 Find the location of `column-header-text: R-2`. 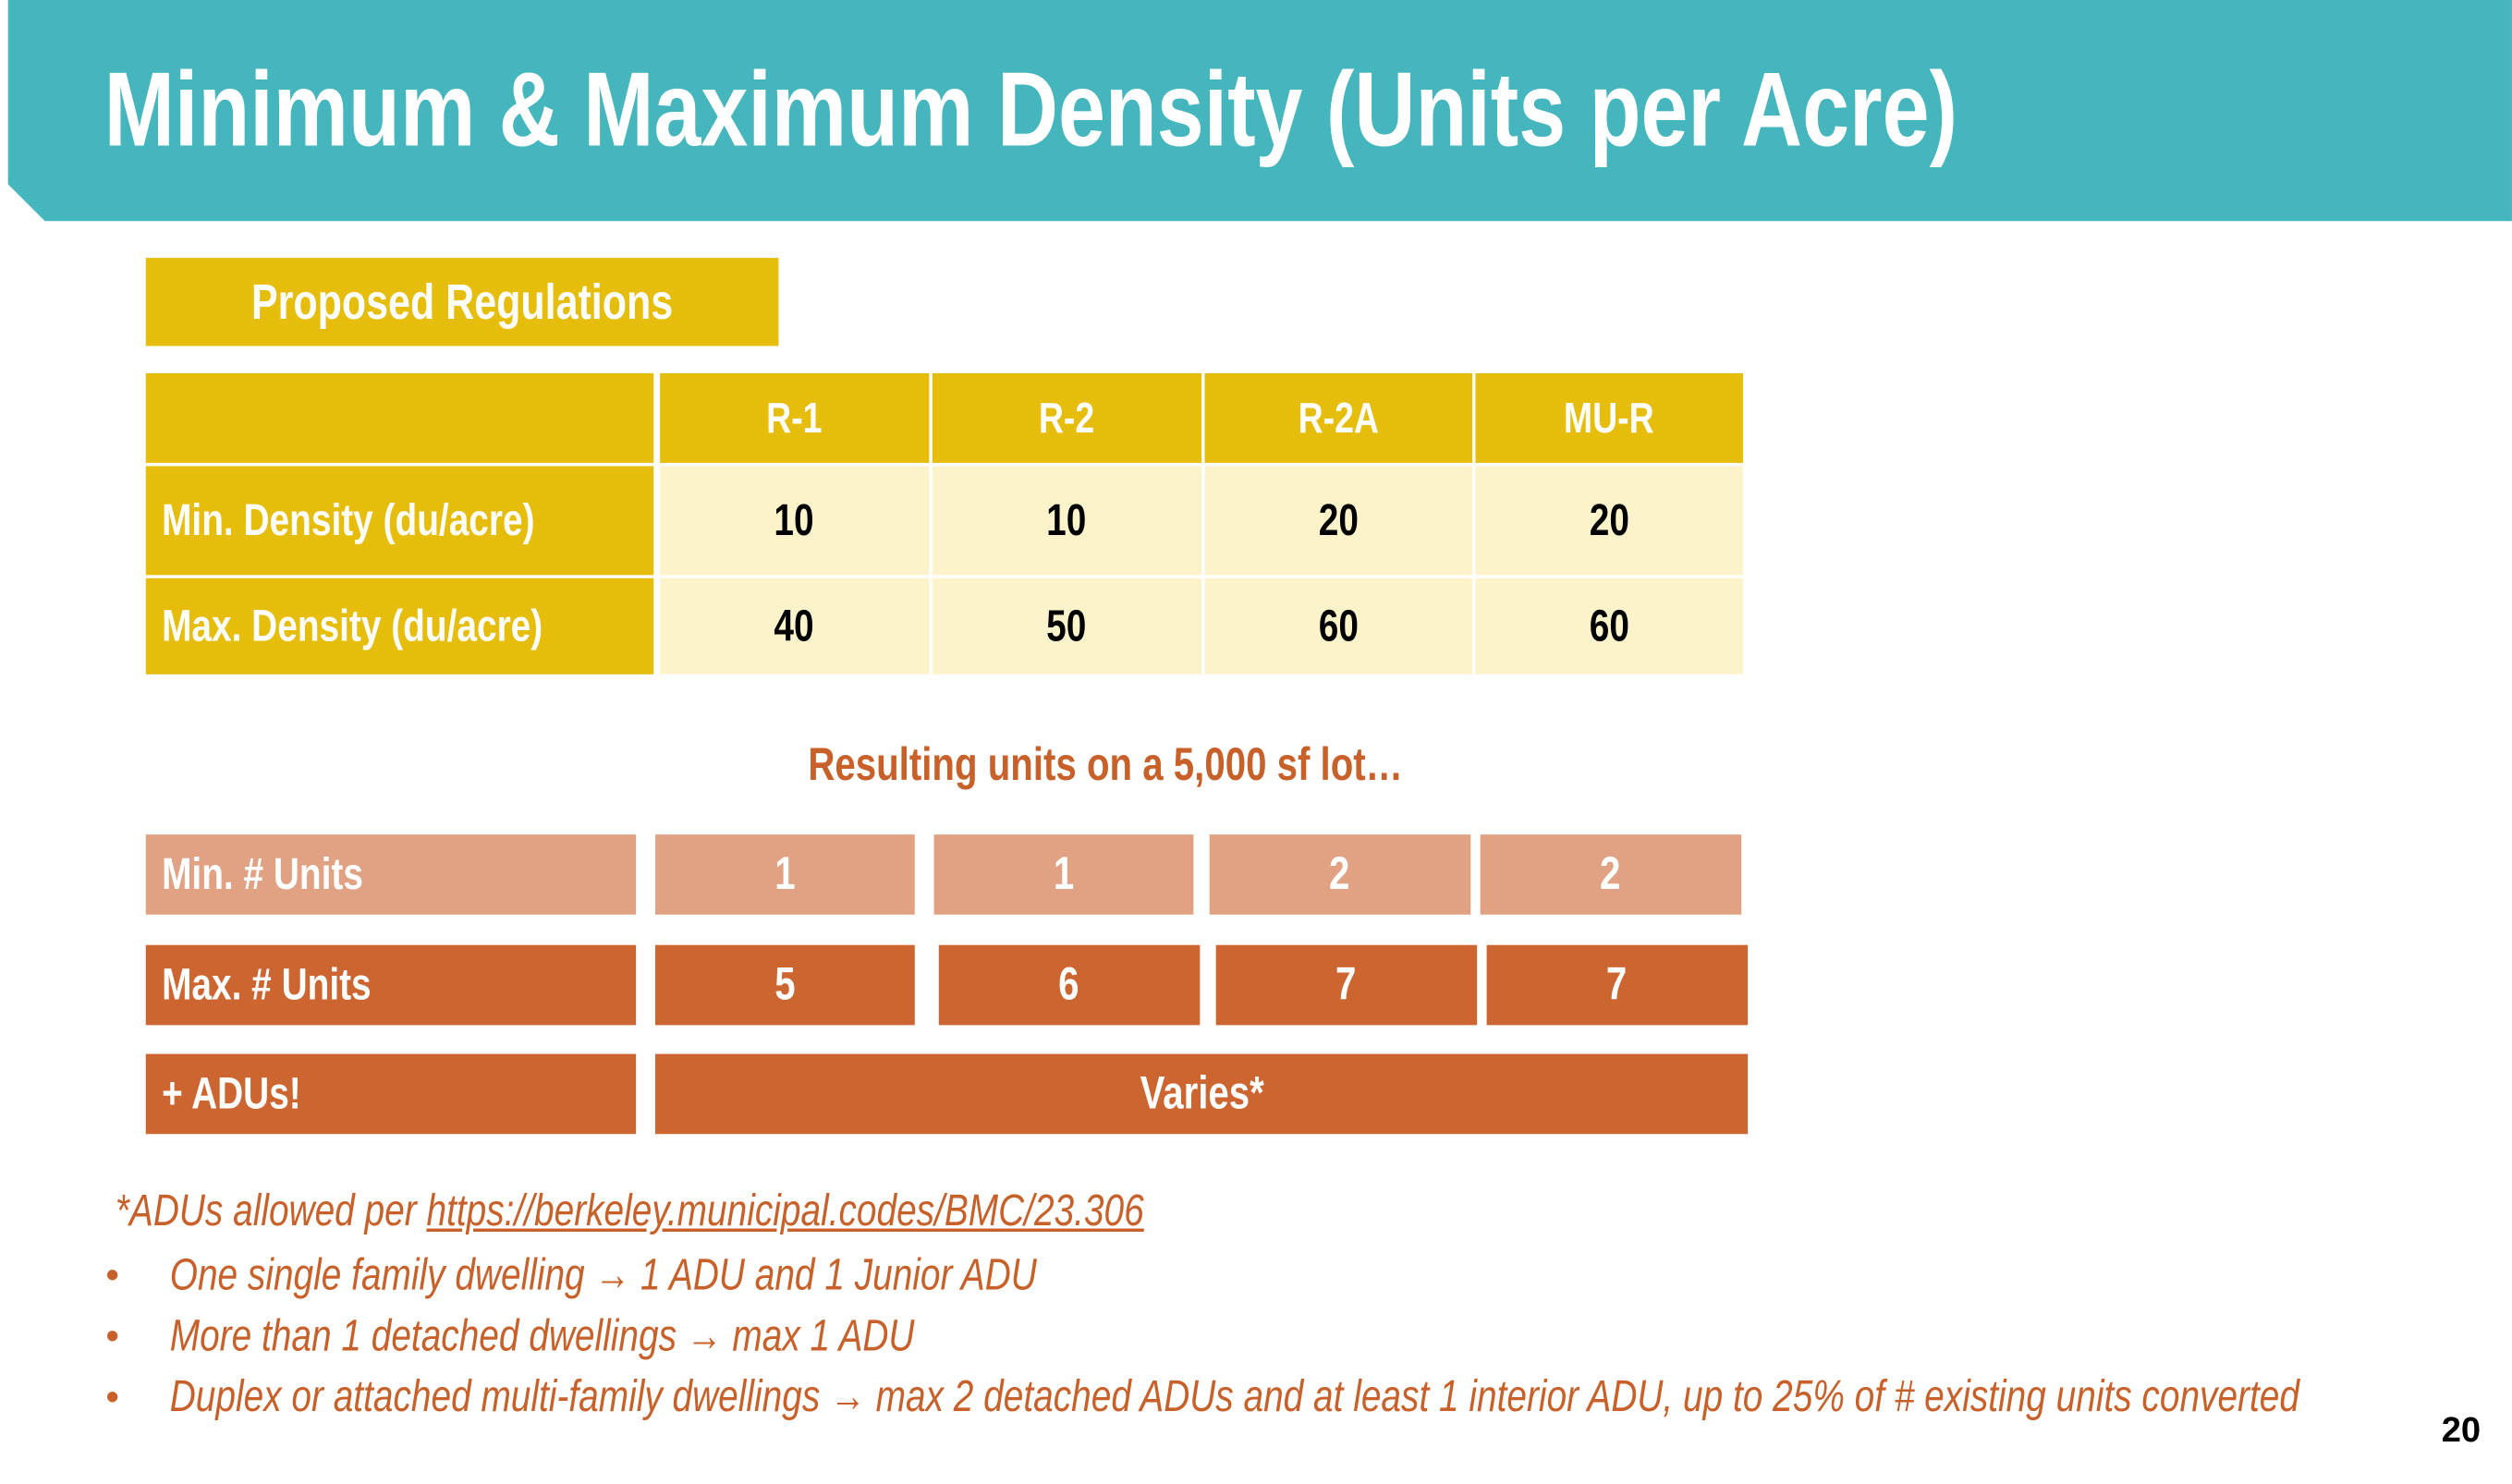

column-header-text: R-2 is located at coordinates (1067, 417).